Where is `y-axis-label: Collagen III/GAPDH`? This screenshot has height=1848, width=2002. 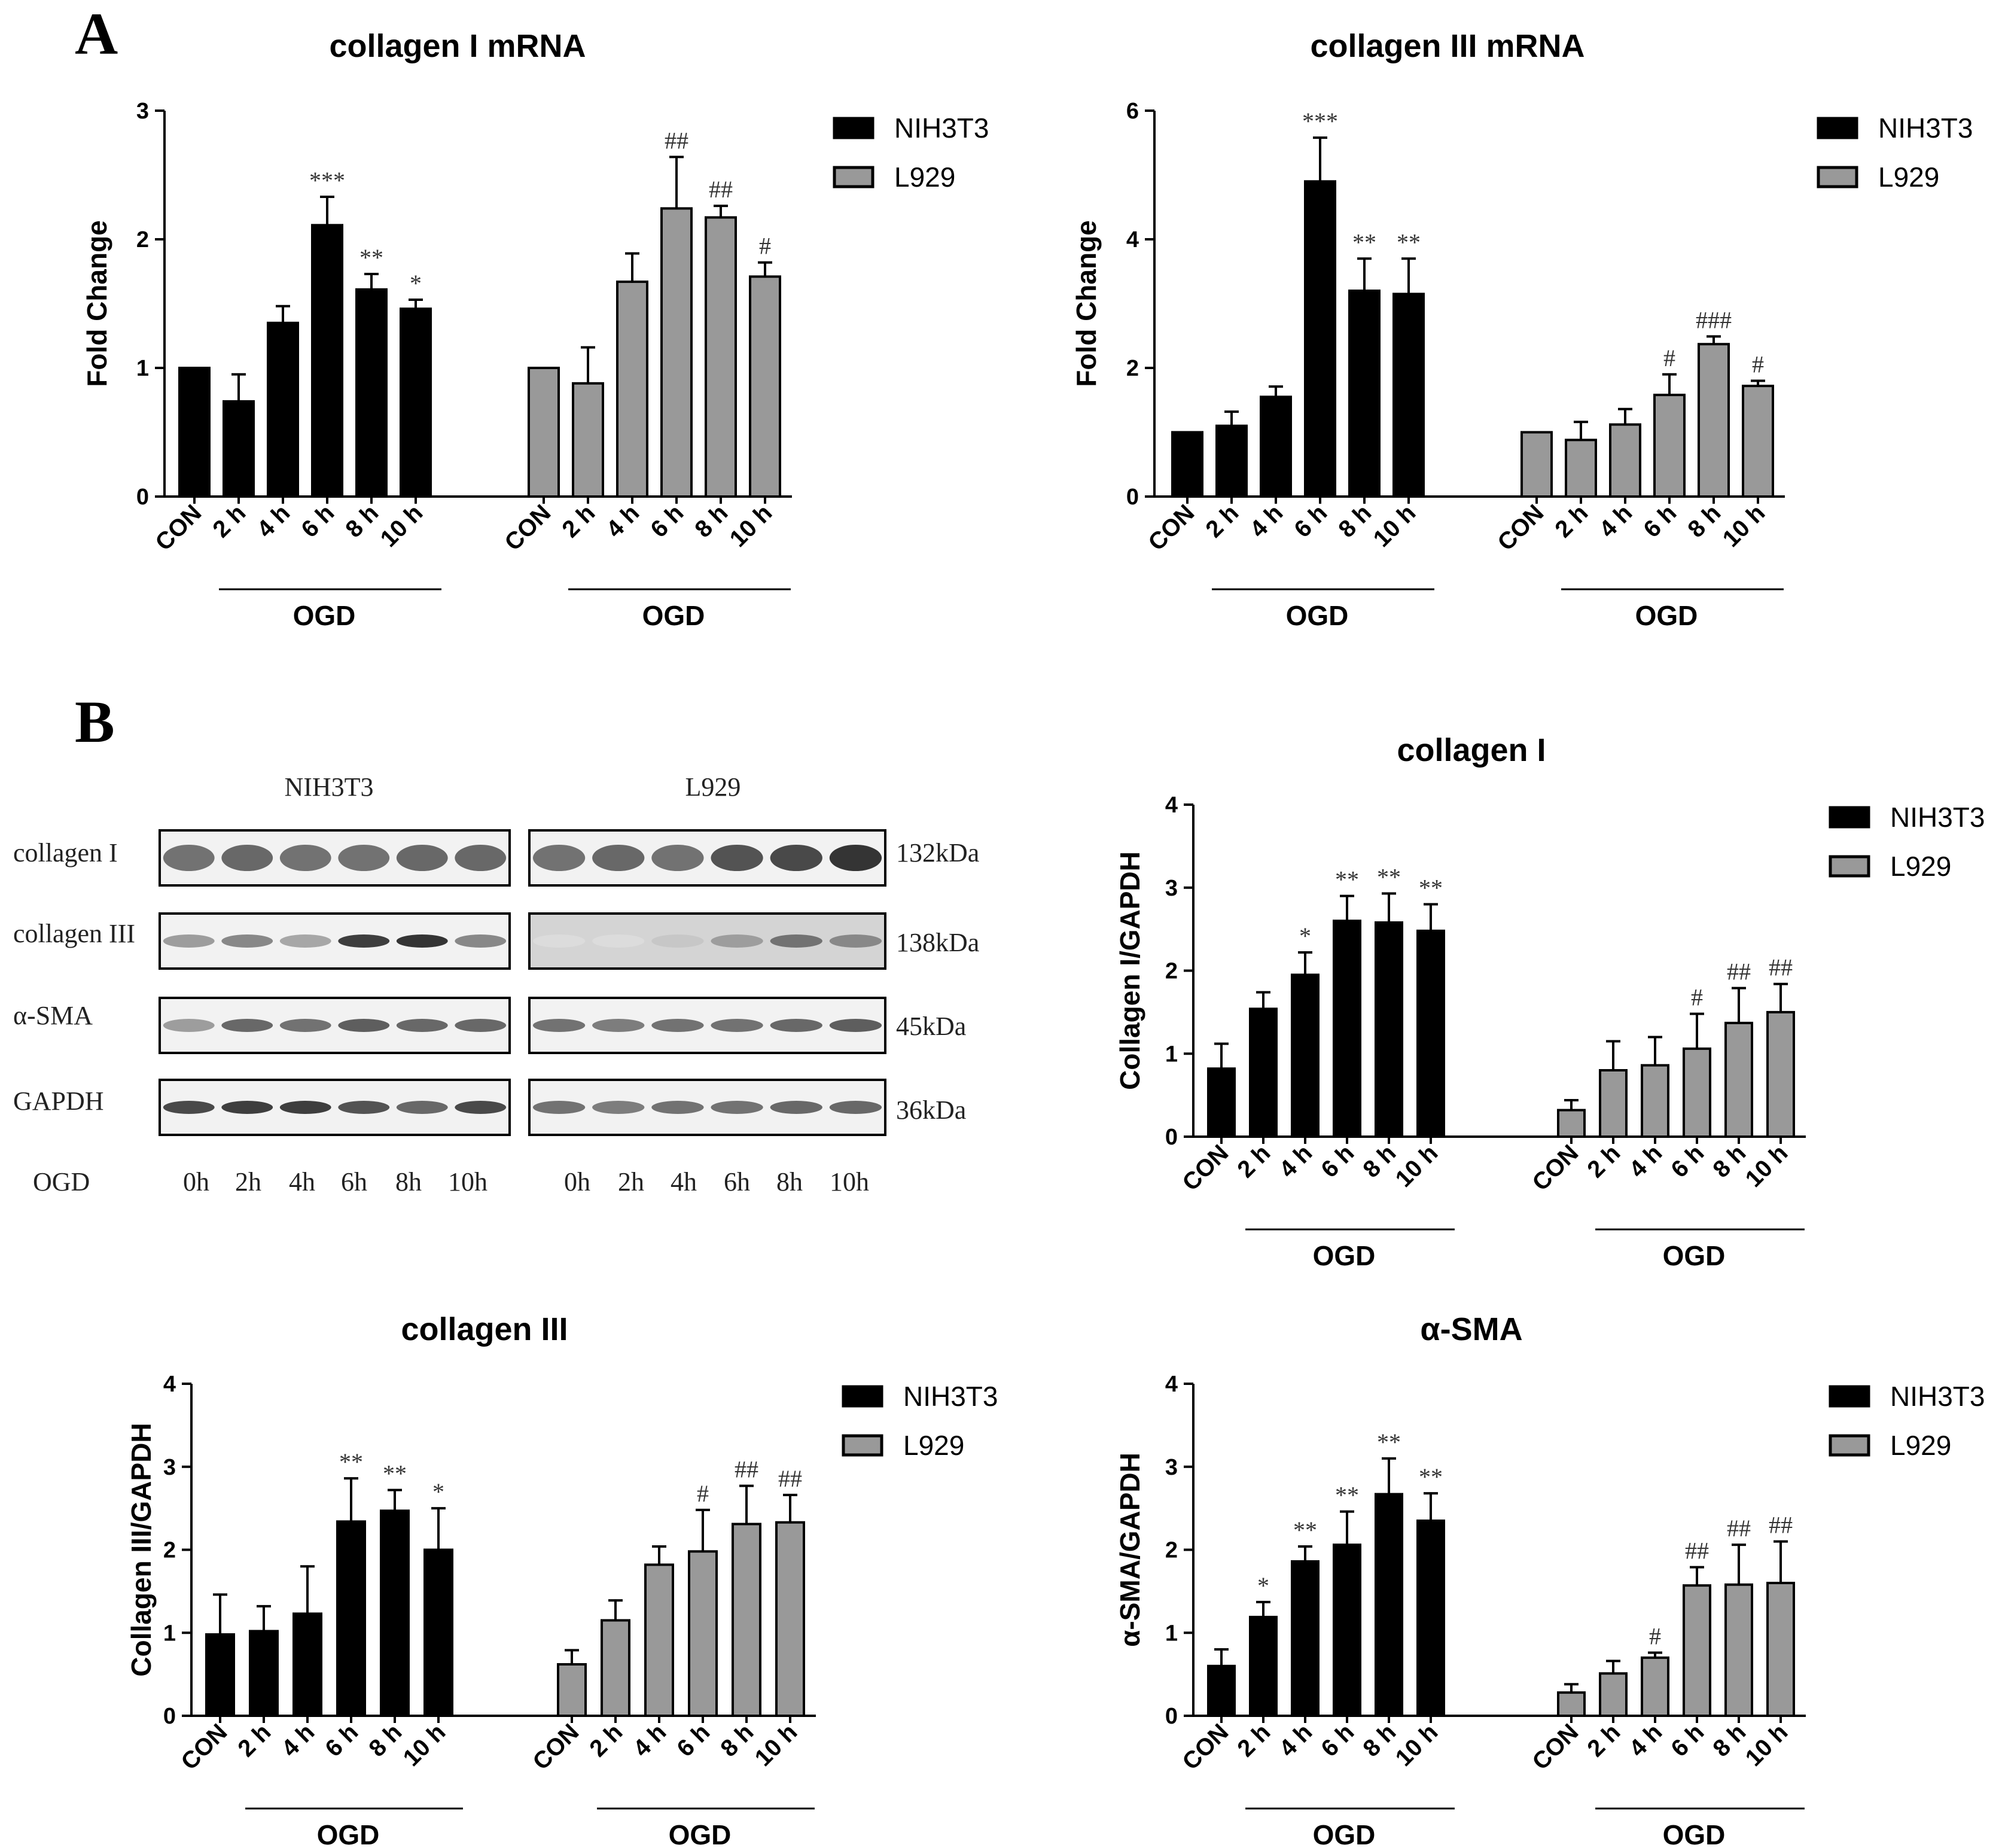 y-axis-label: Collagen III/GAPDH is located at coordinates (141, 1549).